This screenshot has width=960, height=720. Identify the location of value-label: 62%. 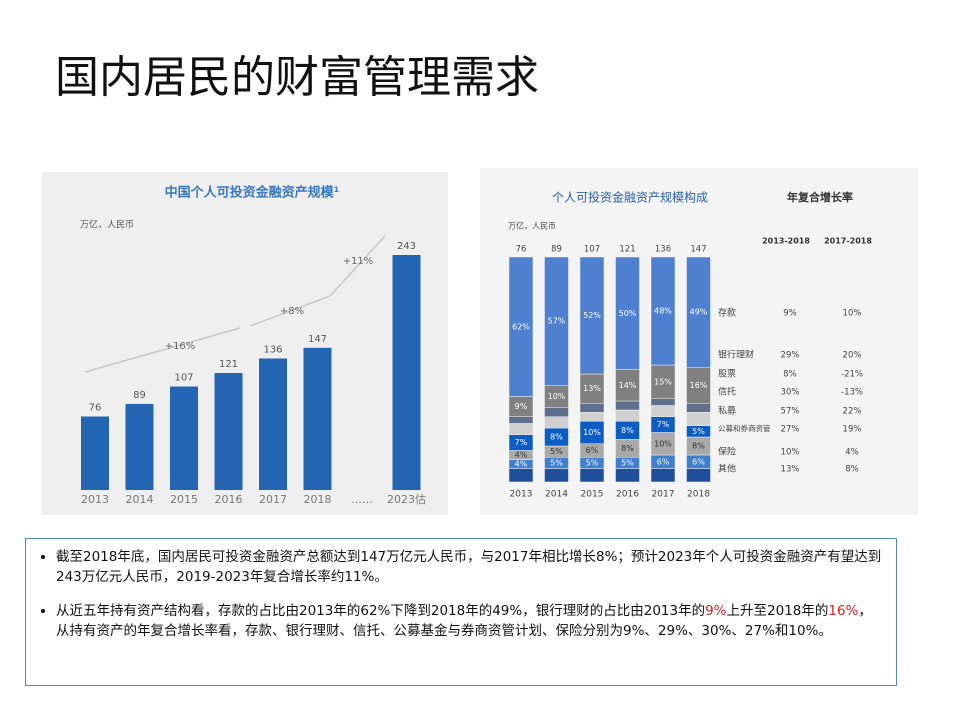
(521, 326).